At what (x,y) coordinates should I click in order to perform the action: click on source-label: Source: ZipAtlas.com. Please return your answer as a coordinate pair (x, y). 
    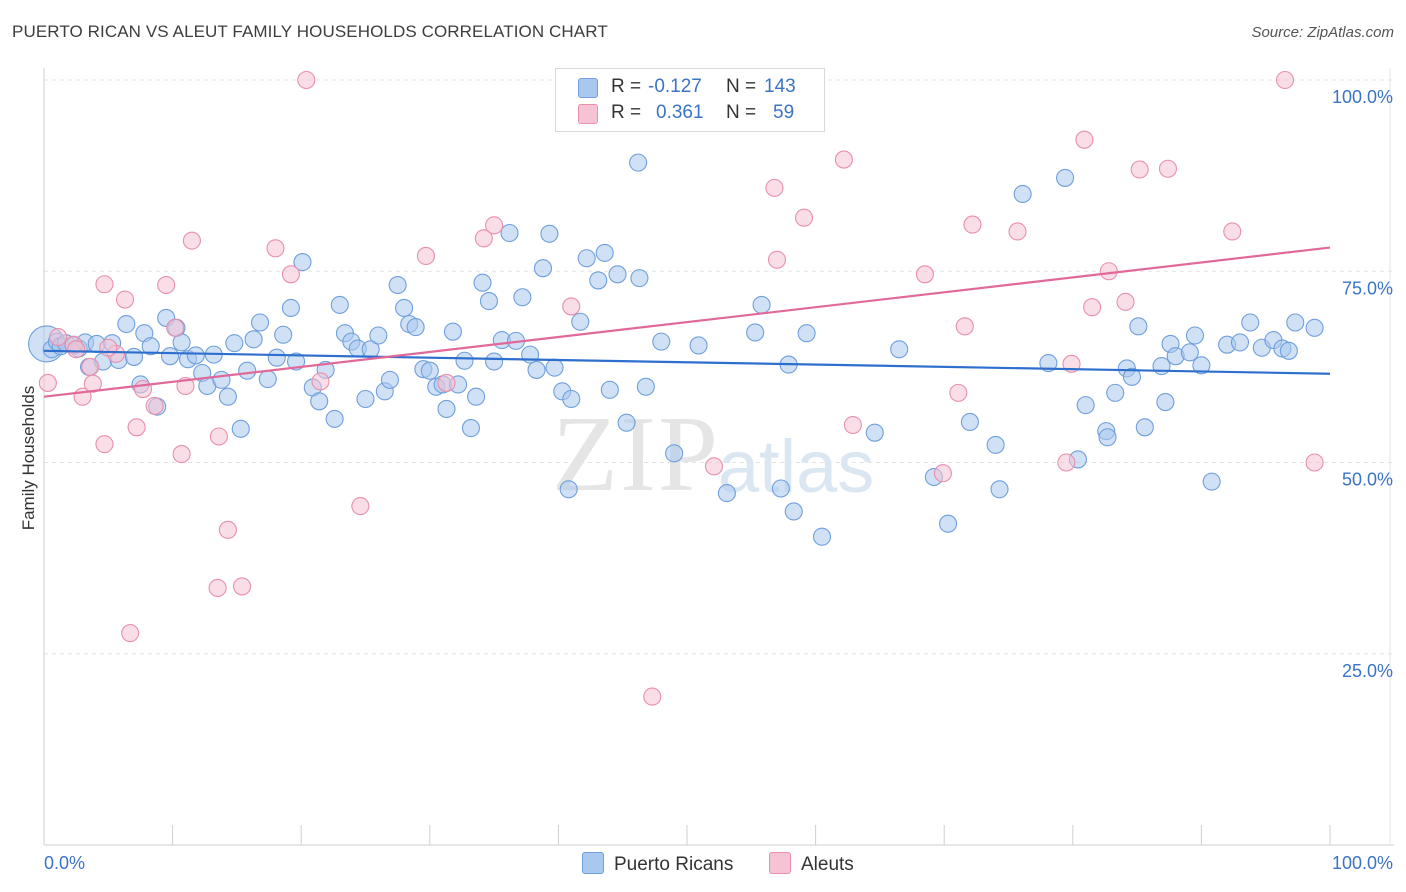
    Looking at the image, I should click on (1322, 32).